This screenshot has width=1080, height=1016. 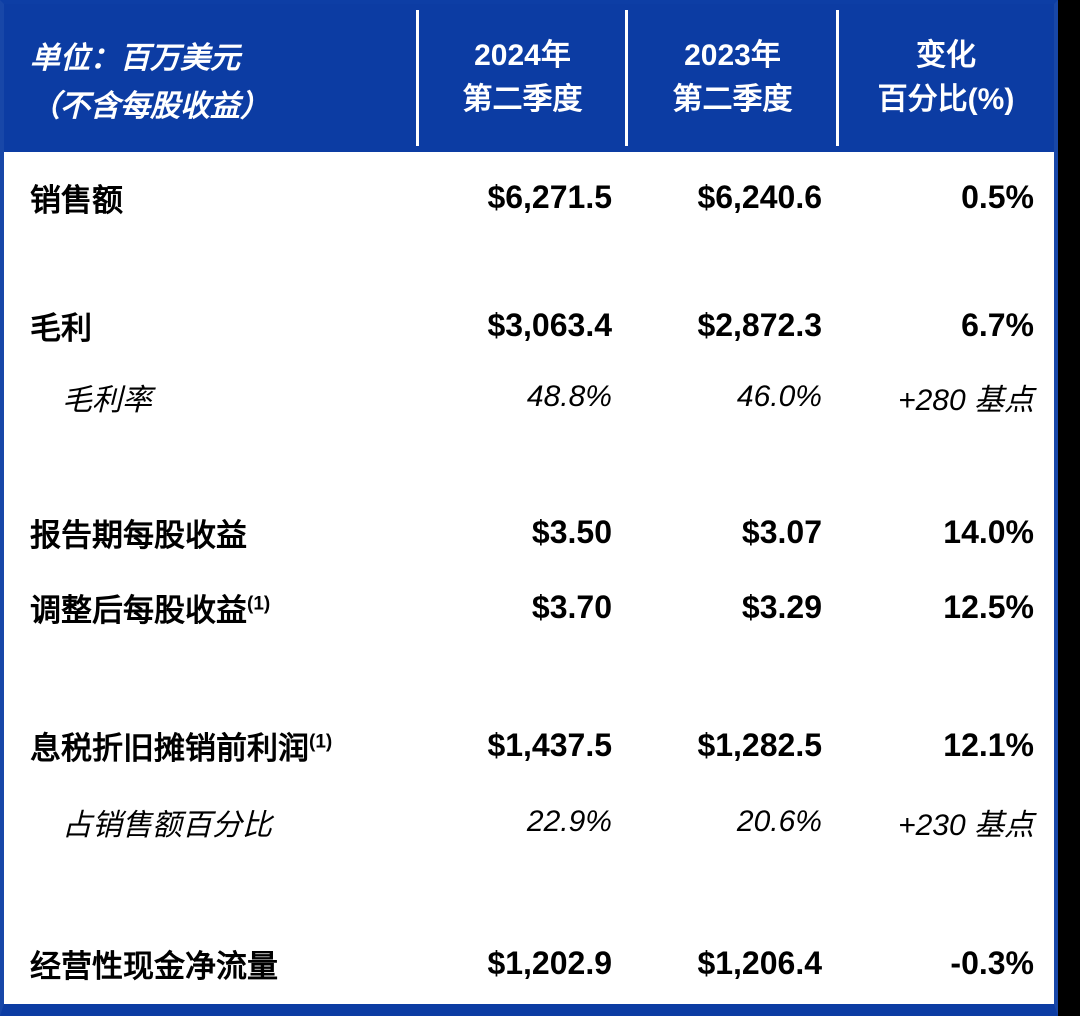 What do you see at coordinates (779, 396) in the screenshot?
I see `value-q2-2023: 46.0%` at bounding box center [779, 396].